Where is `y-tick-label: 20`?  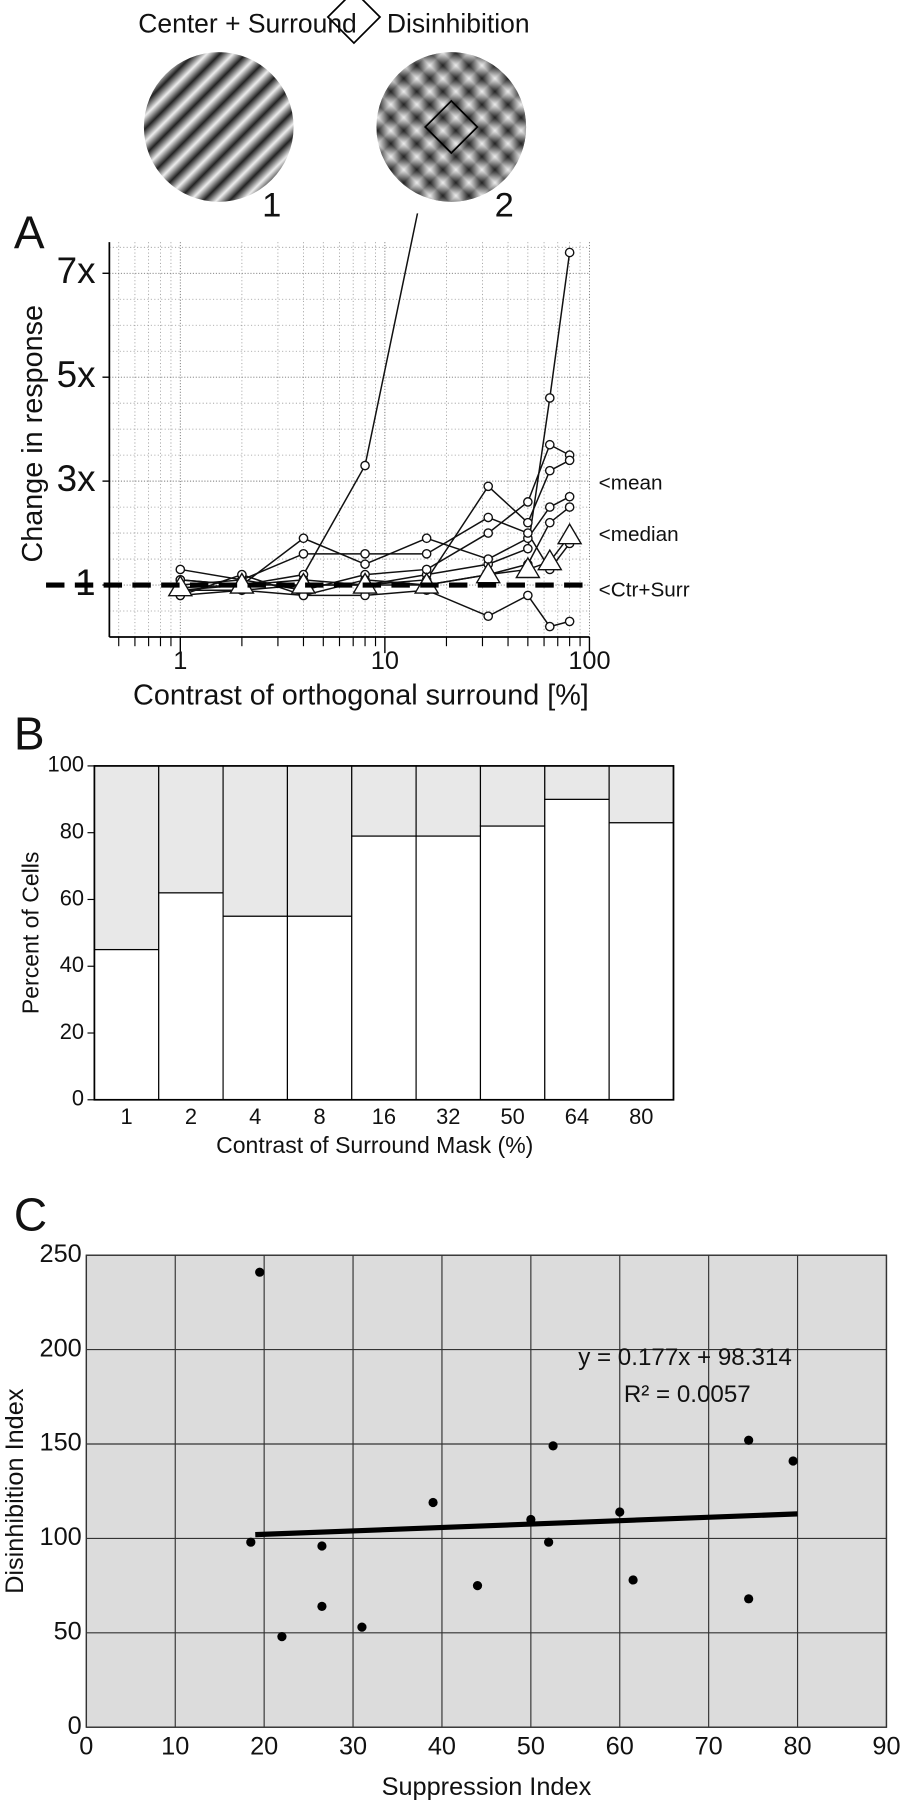
y-tick-label: 20 is located at coordinates (72, 1031).